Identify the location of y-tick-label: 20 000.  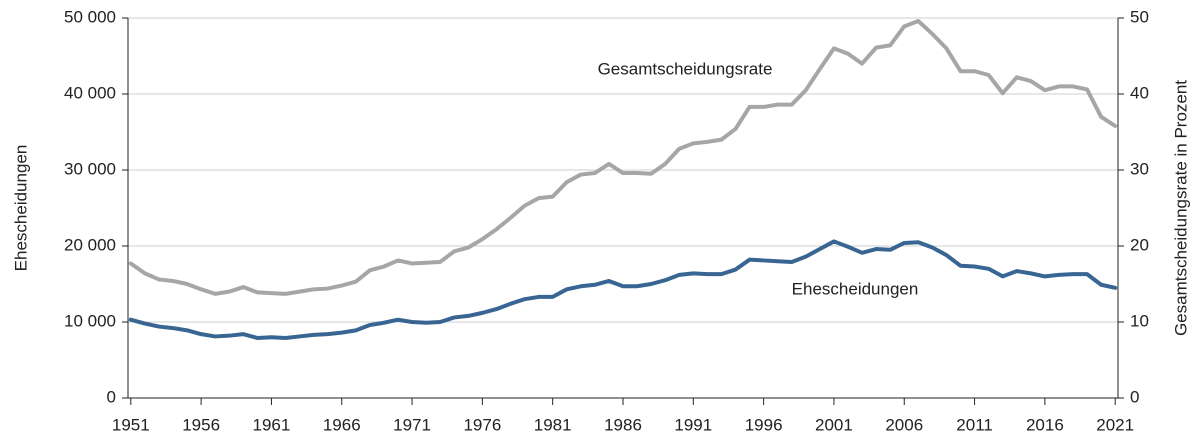
(90, 244).